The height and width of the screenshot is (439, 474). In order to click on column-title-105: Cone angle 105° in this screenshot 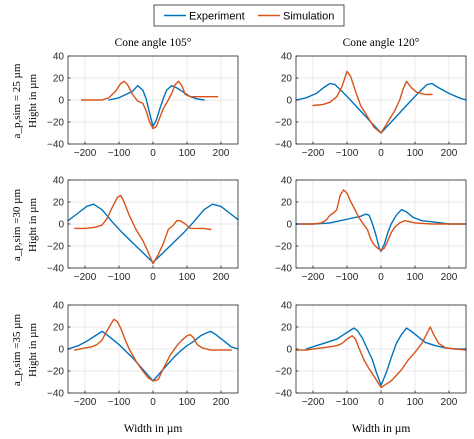, I will do `click(153, 43)`.